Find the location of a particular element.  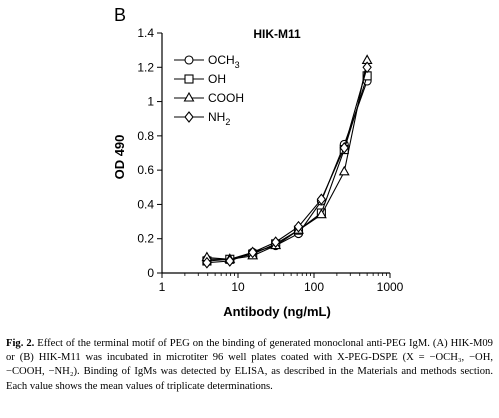

panel-label: B is located at coordinates (120, 15).